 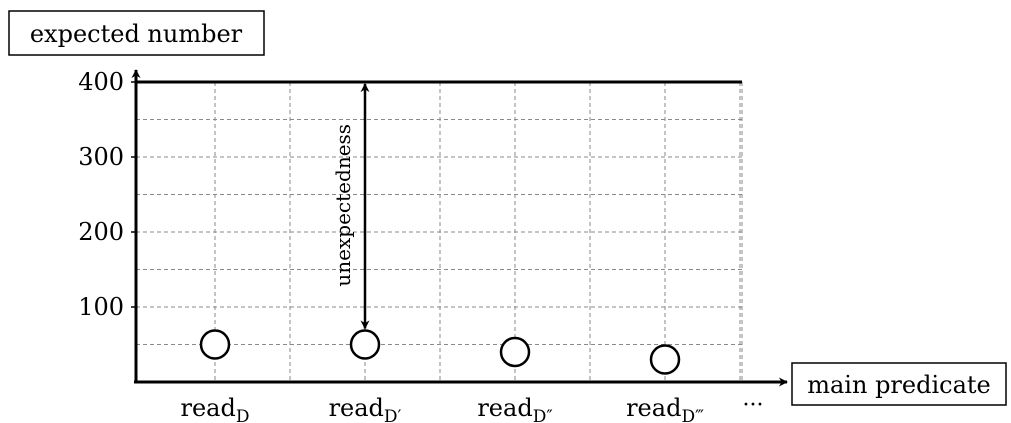 What do you see at coordinates (343, 205) in the screenshot?
I see `annotation-label: unexpectedness` at bounding box center [343, 205].